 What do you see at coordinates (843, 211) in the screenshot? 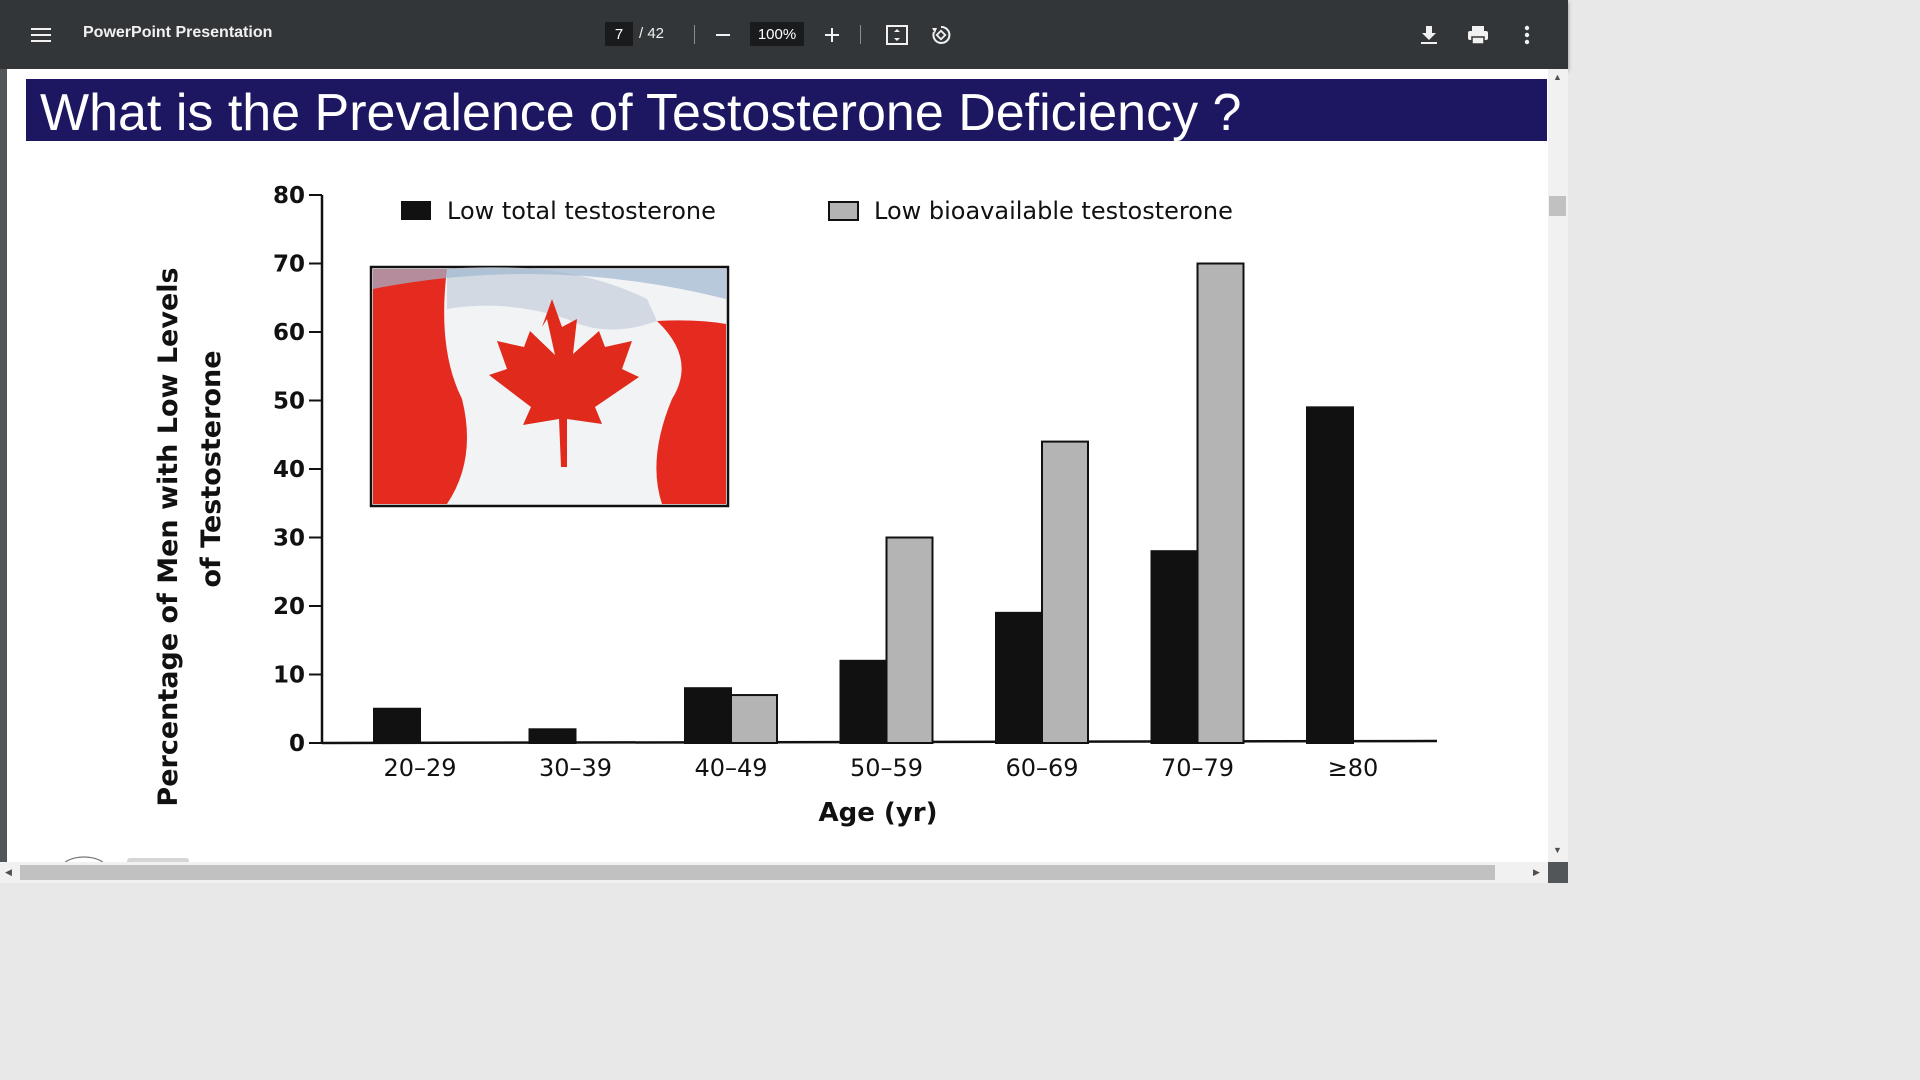
I see `legend-swatch-bioavailable` at bounding box center [843, 211].